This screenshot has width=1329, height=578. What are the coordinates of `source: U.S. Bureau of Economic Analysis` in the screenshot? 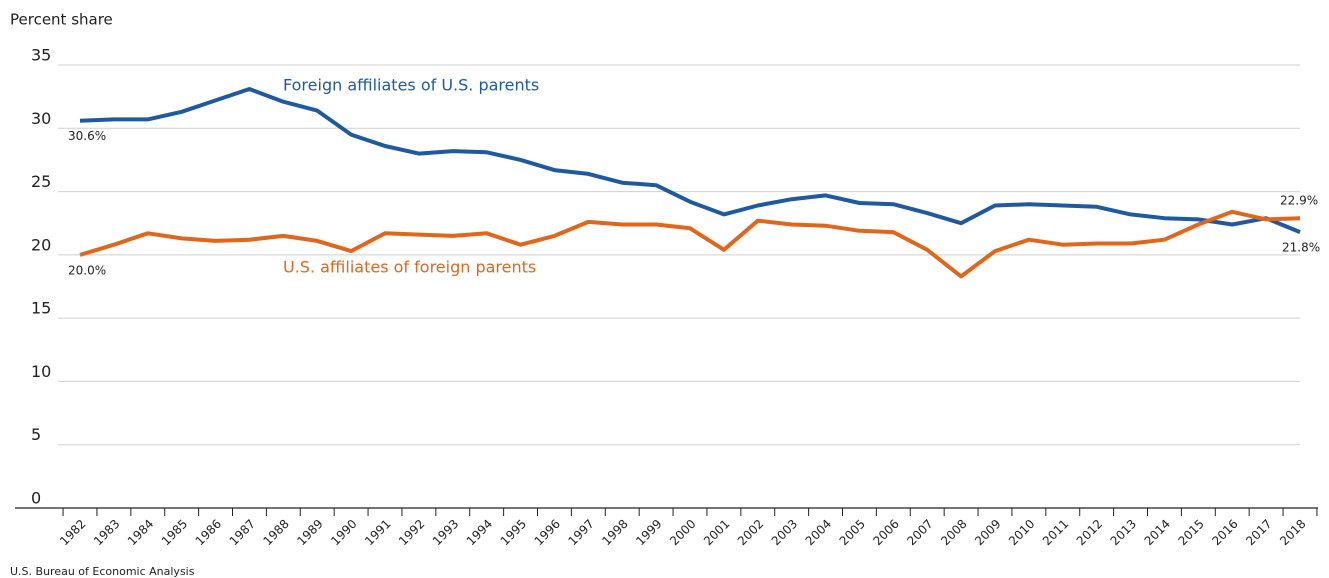 It's located at (102, 571).